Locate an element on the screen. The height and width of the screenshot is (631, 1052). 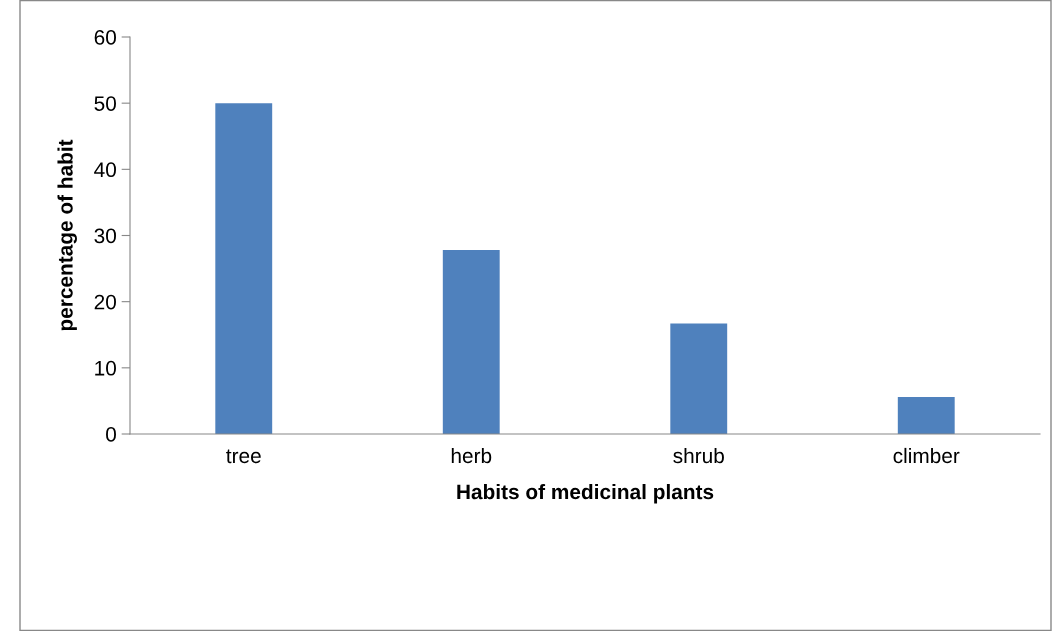
x-tick-label: climber is located at coordinates (926, 455).